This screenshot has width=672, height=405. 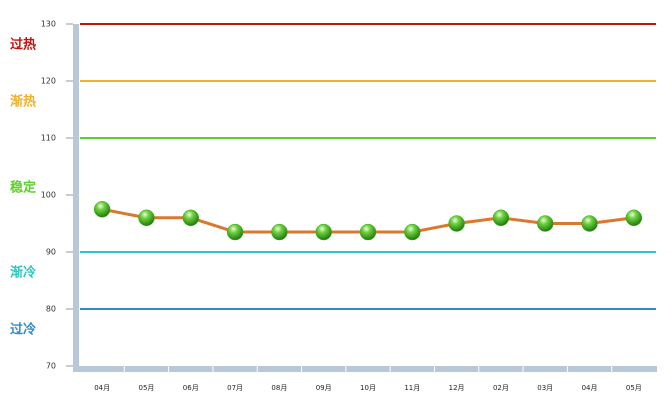 I want to click on x-tick-label: 07月, so click(x=235, y=388).